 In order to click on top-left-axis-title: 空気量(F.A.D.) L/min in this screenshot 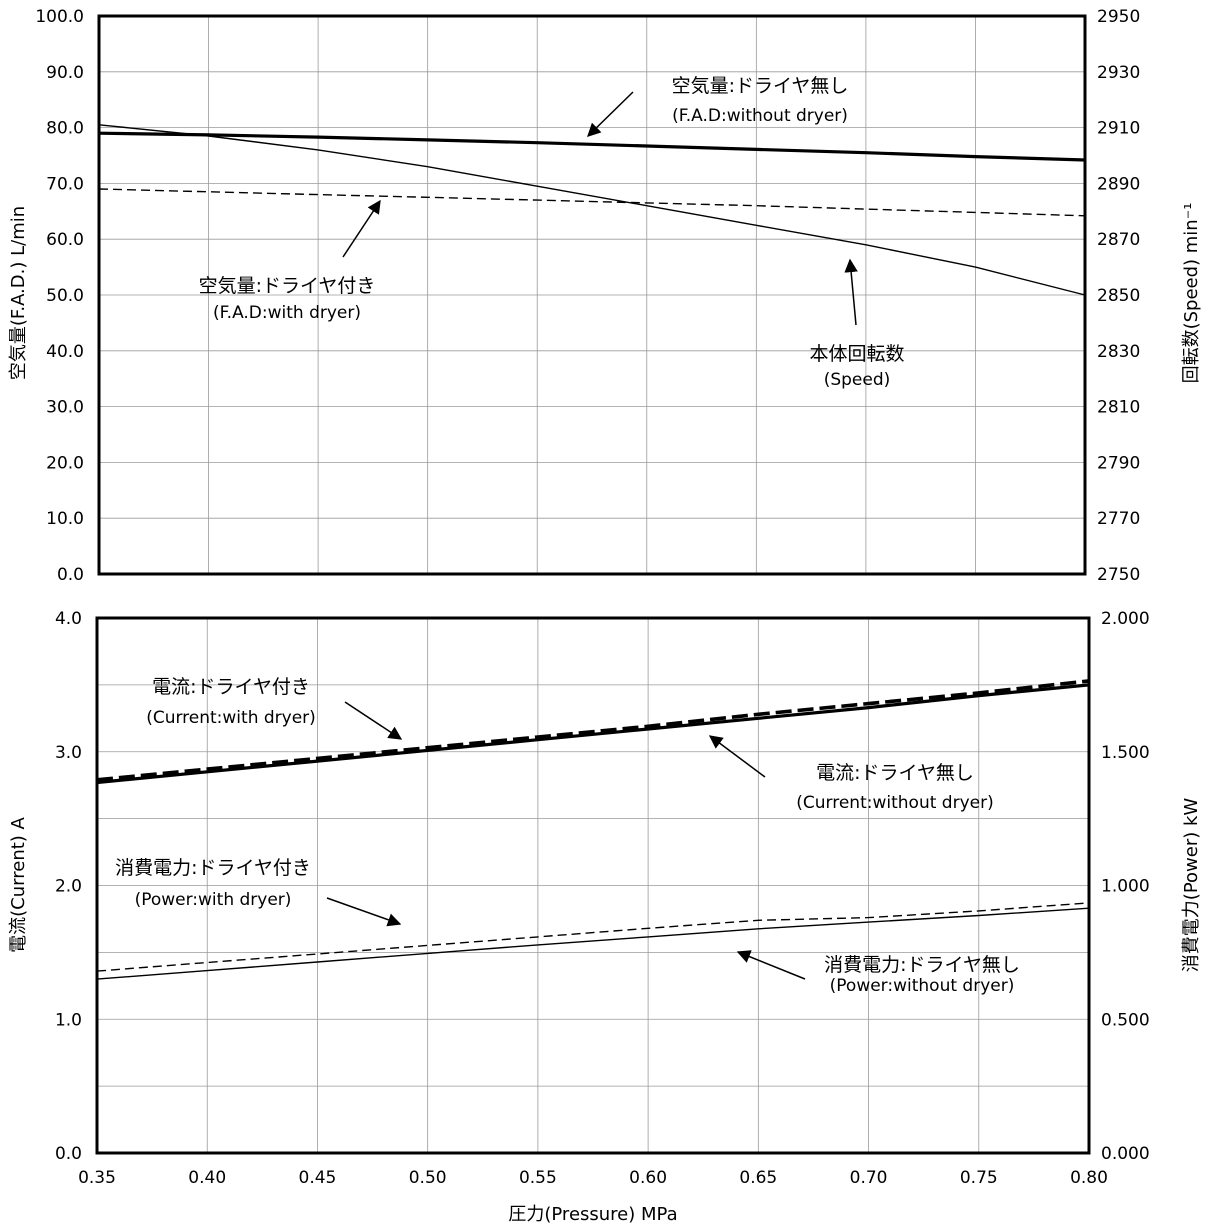, I will do `click(18, 293)`.